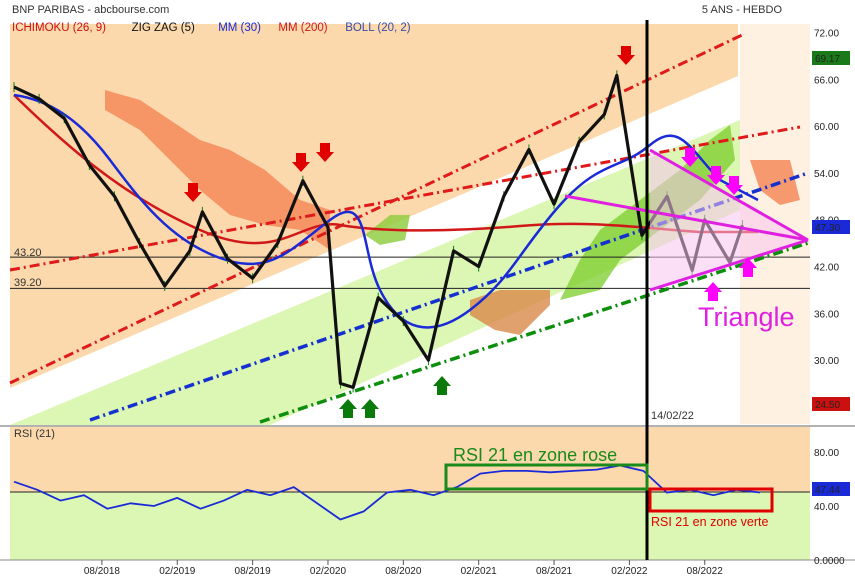 The image size is (855, 580). I want to click on low-badge-text: 24.50, so click(827, 405).